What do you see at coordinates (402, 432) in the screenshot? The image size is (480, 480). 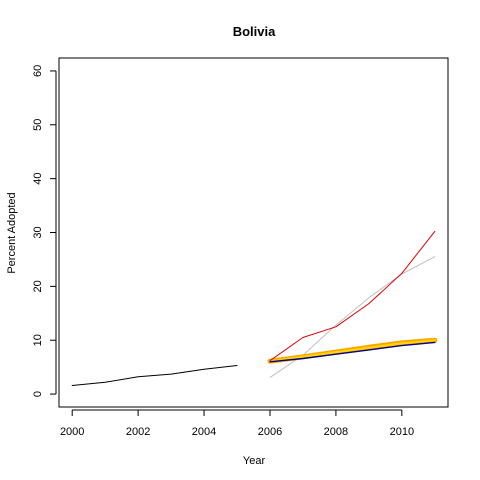 I see `x-tick-label: 2010` at bounding box center [402, 432].